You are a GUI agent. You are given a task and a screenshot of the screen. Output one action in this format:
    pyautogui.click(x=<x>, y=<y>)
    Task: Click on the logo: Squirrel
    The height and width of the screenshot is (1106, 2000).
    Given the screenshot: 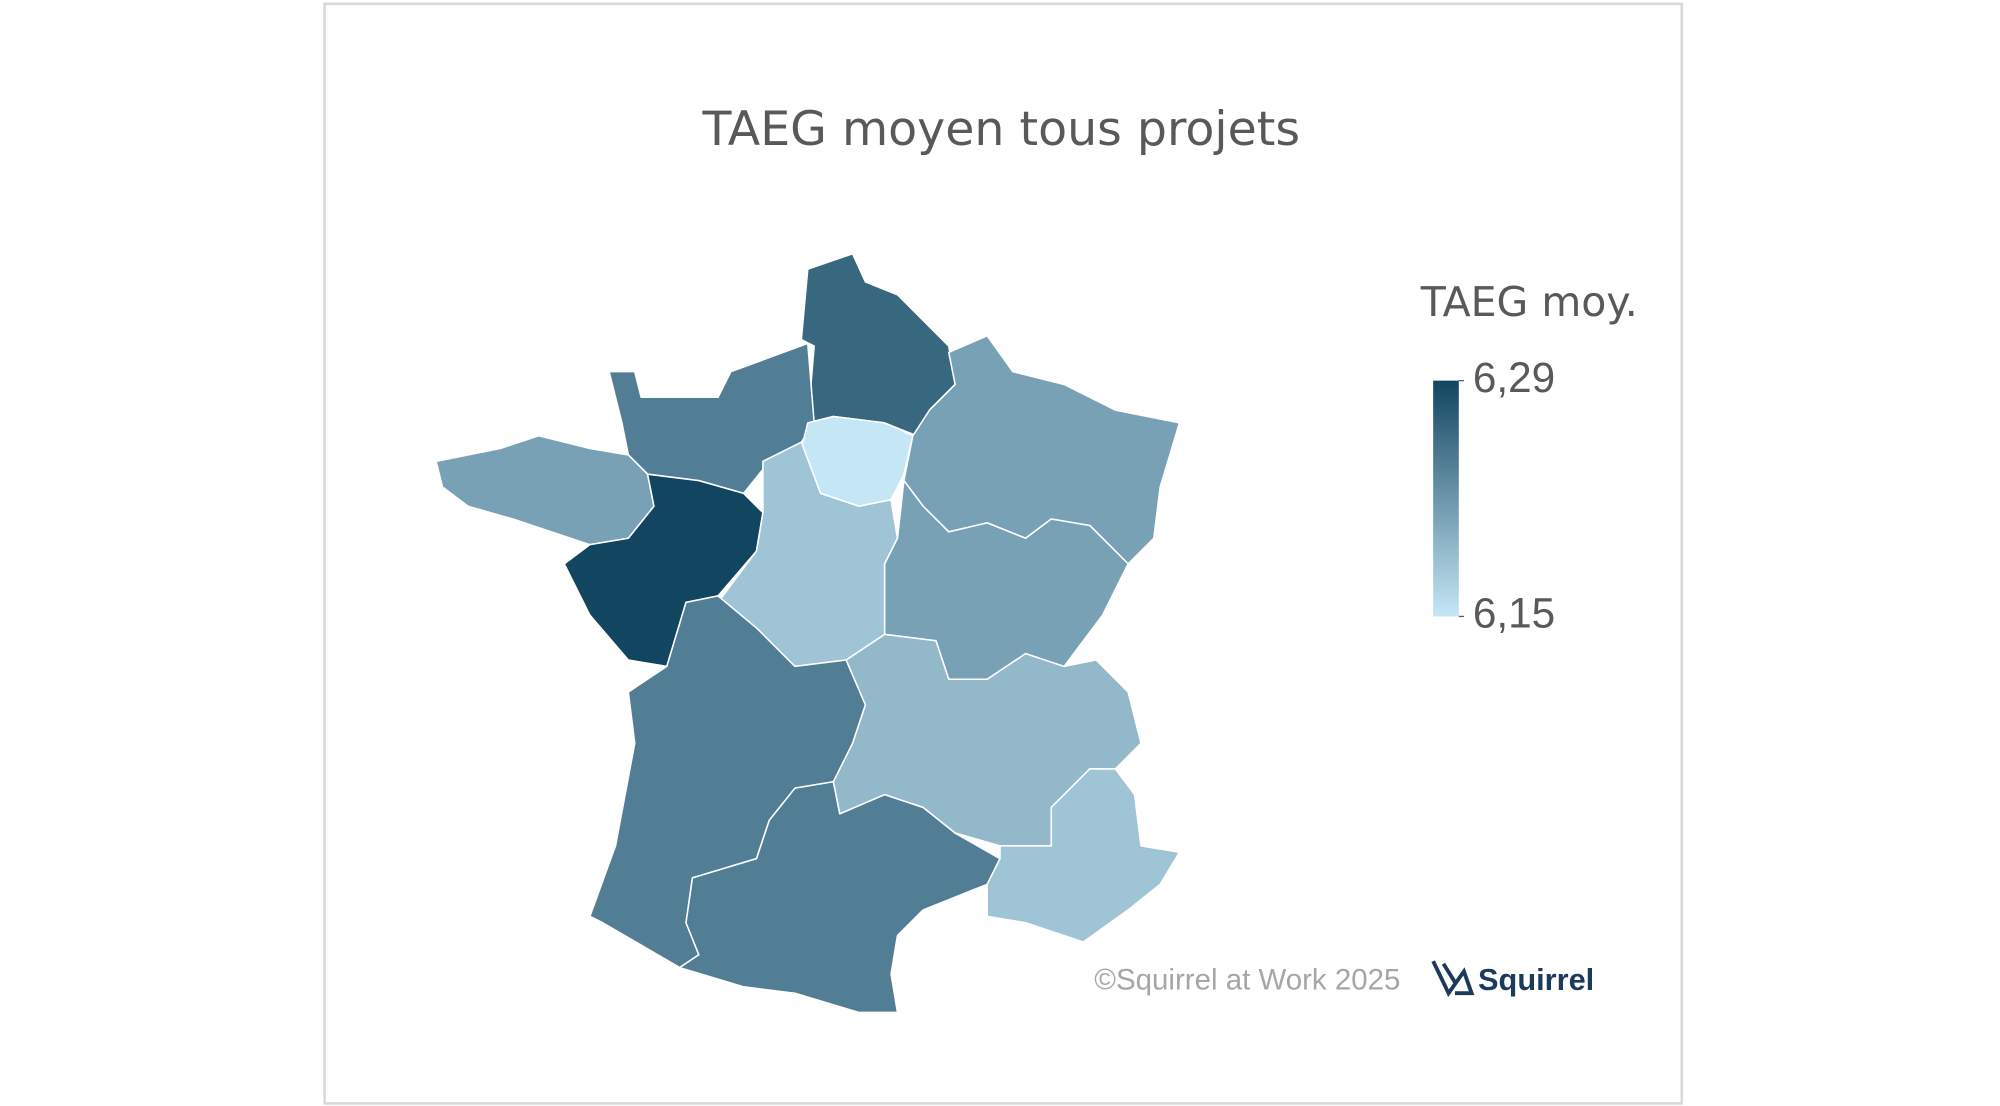 What is the action you would take?
    pyautogui.click(x=1536, y=979)
    